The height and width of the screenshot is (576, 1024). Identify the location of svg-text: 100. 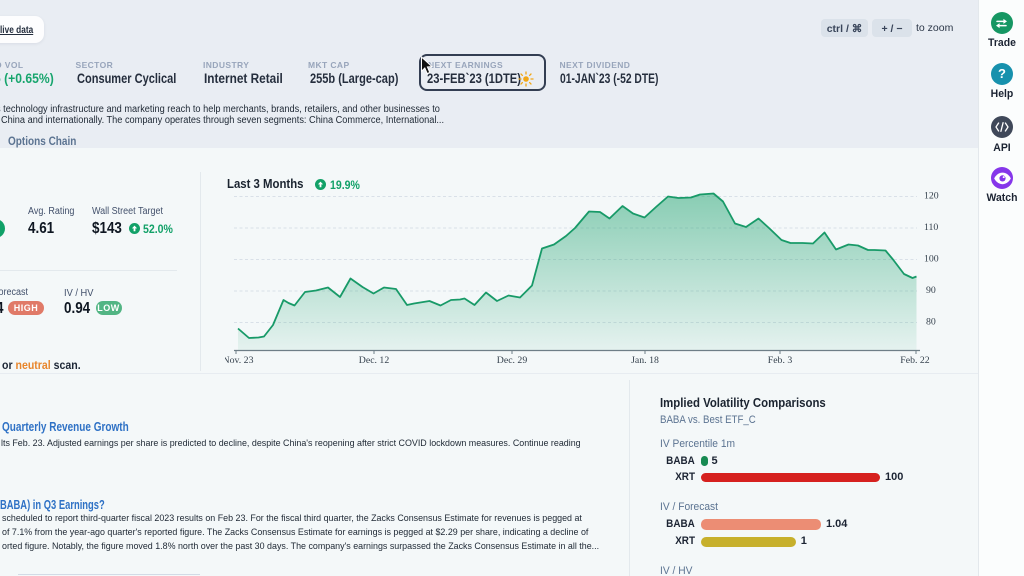
(931, 259).